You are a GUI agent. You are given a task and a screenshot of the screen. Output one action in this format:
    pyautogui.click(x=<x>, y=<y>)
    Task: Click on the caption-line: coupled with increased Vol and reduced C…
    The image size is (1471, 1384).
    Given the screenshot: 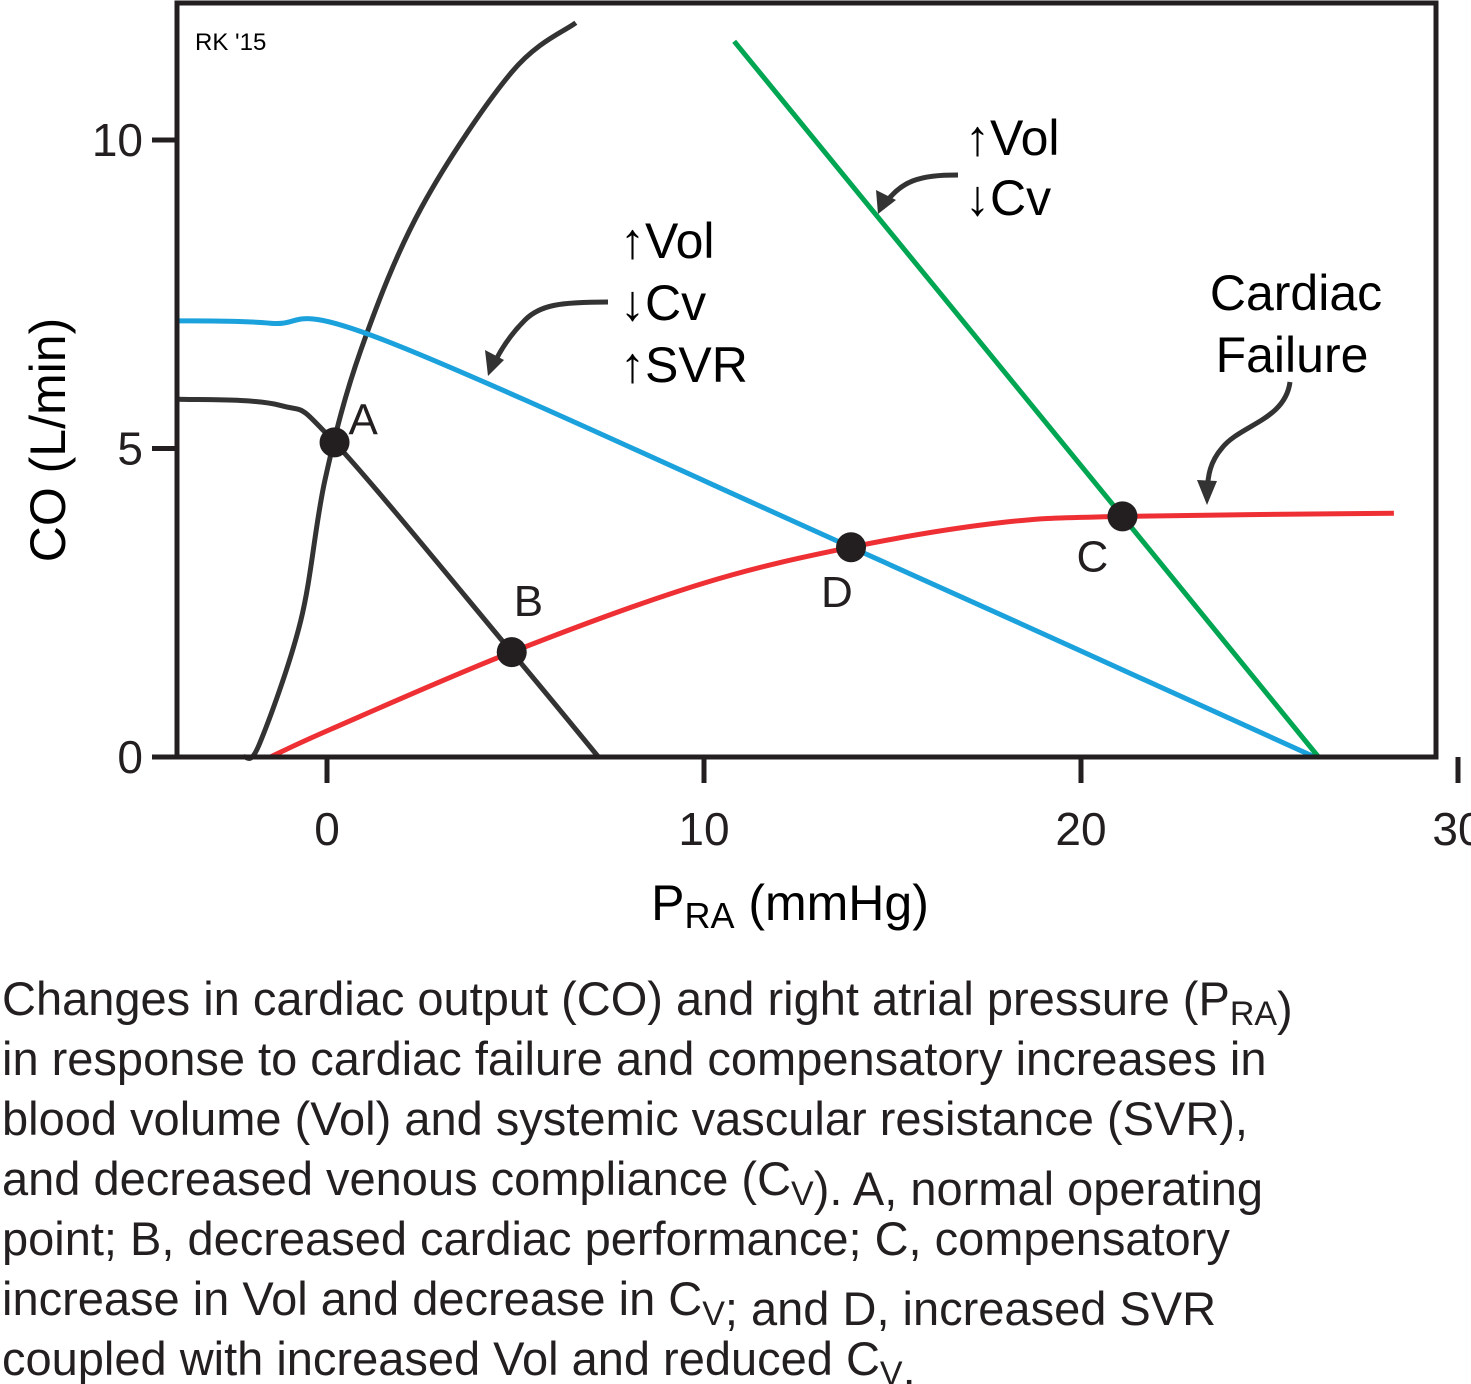 What is the action you would take?
    pyautogui.click(x=459, y=1358)
    